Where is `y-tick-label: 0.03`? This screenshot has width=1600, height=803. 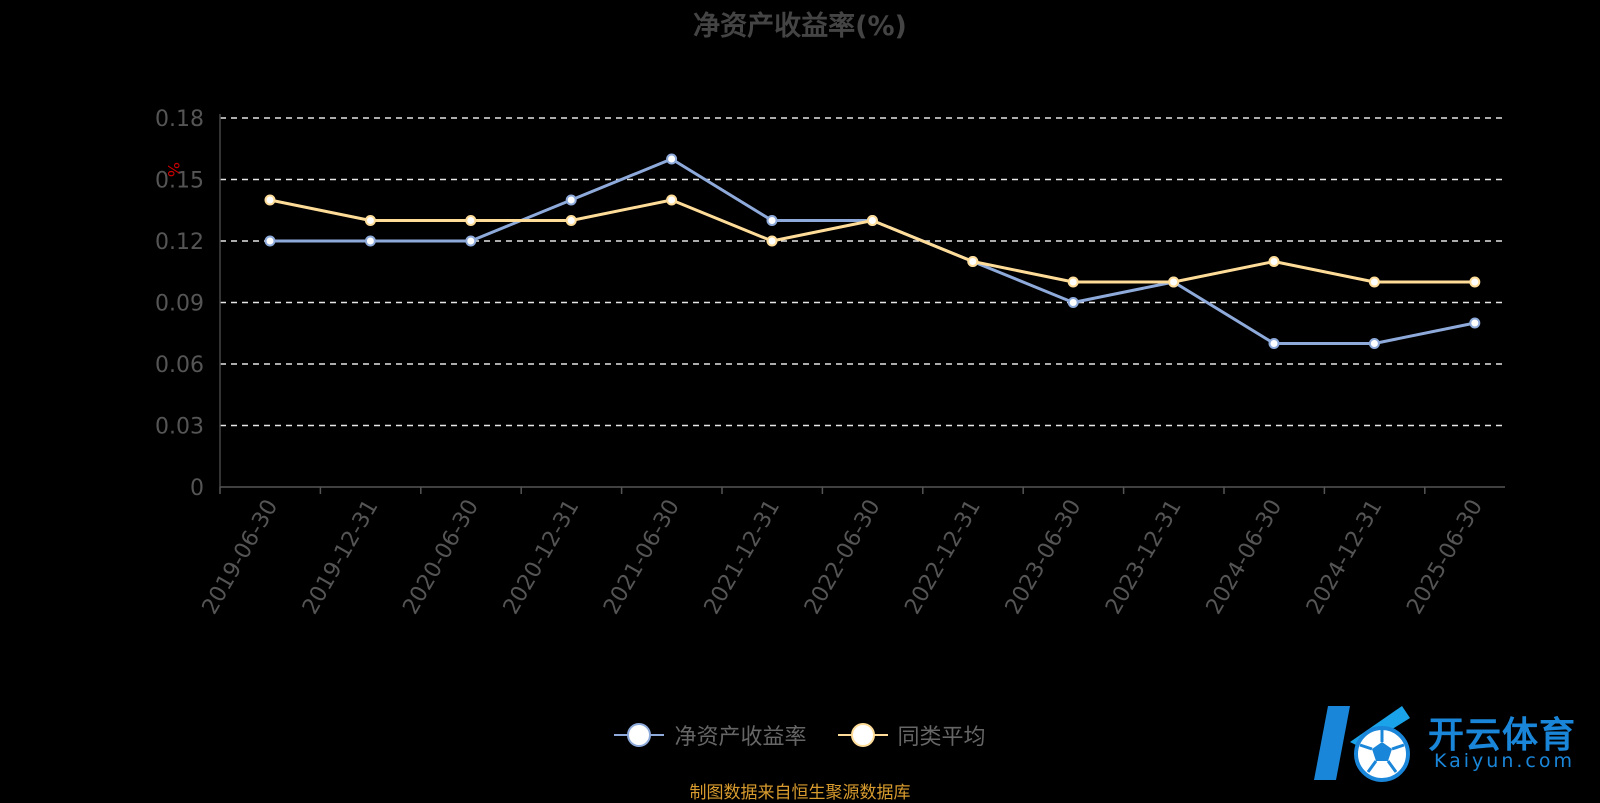 y-tick-label: 0.03 is located at coordinates (179, 427).